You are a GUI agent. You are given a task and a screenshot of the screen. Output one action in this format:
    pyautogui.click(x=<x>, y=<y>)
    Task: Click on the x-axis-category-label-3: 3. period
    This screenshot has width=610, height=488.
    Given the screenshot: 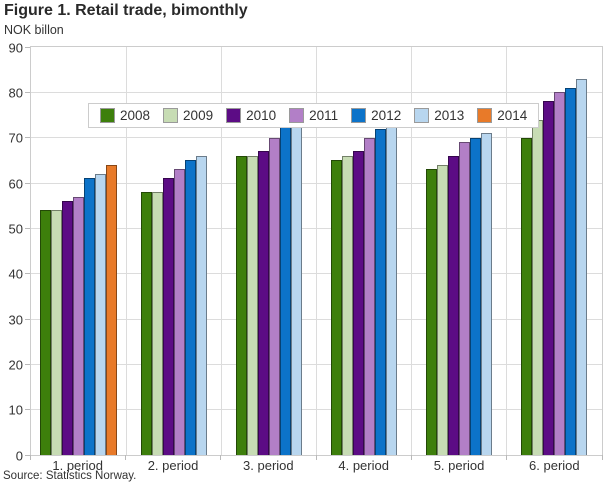 What is the action you would take?
    pyautogui.click(x=268, y=465)
    